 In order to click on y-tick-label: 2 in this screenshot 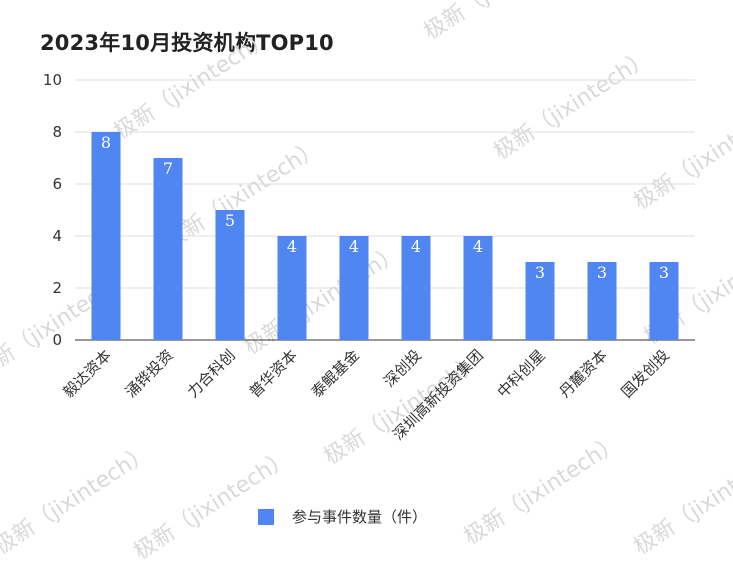, I will do `click(57, 288)`.